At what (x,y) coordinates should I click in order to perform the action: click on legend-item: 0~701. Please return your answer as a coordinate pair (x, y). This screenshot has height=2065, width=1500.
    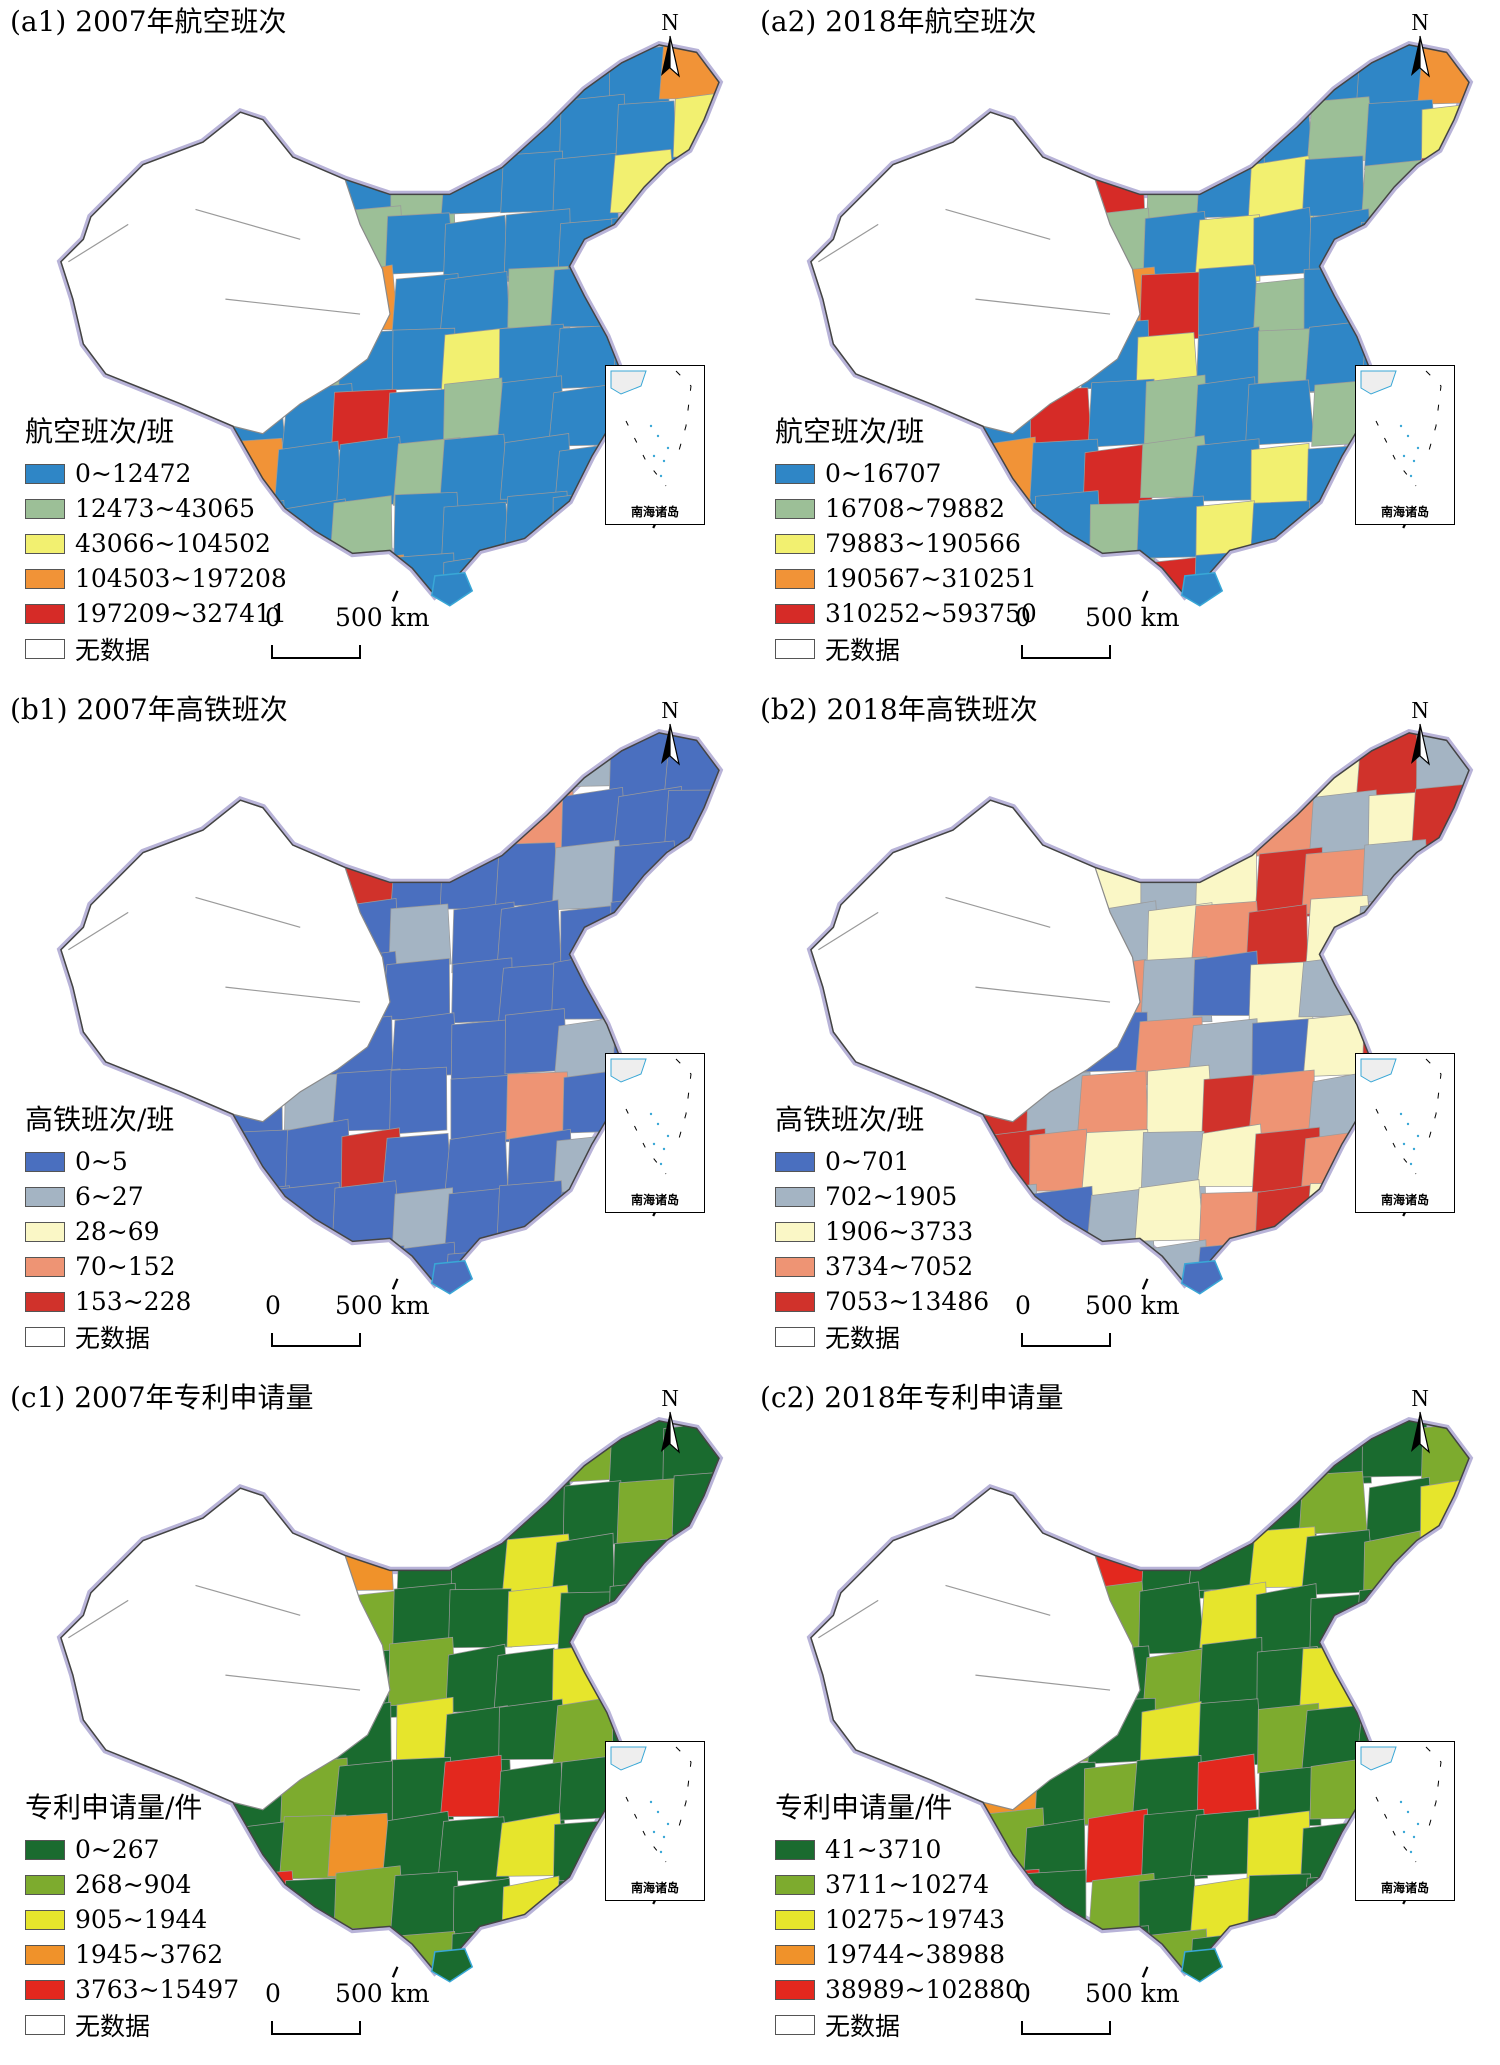
    Looking at the image, I should click on (882, 1161).